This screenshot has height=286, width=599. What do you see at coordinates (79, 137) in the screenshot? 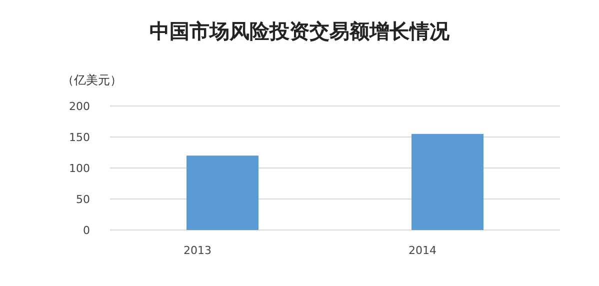
I see `y-tick-label: 150` at bounding box center [79, 137].